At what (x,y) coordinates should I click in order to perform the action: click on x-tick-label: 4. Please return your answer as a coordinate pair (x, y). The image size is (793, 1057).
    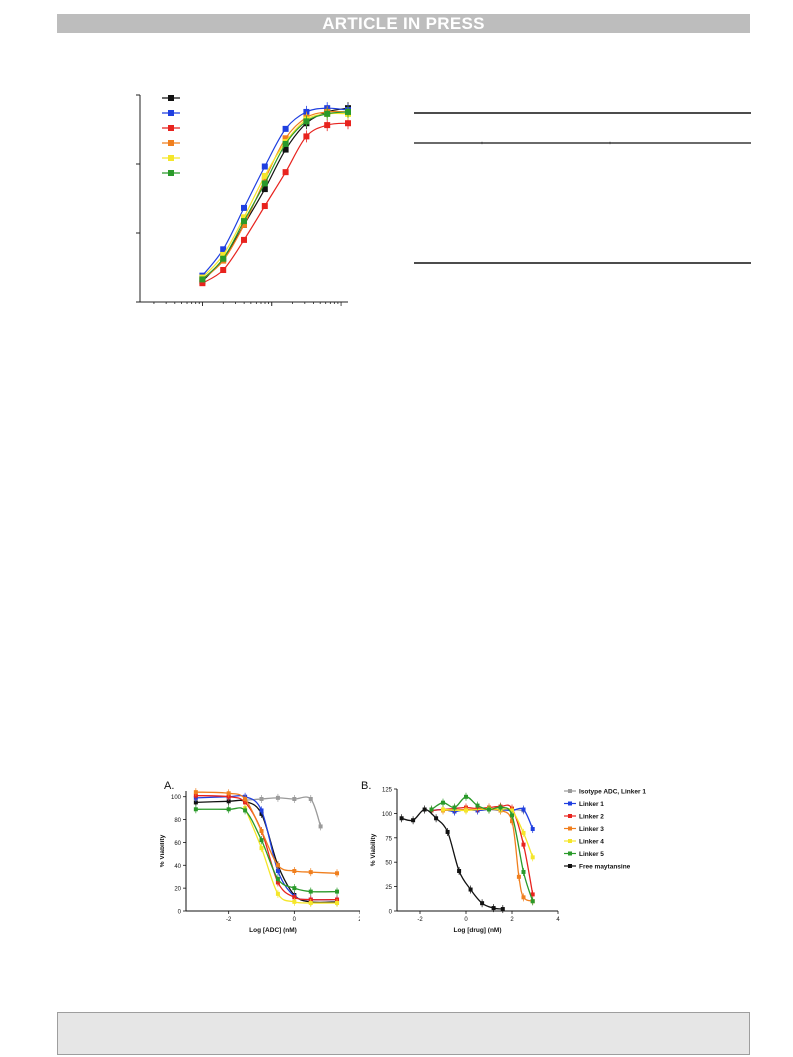
    Looking at the image, I should click on (558, 920).